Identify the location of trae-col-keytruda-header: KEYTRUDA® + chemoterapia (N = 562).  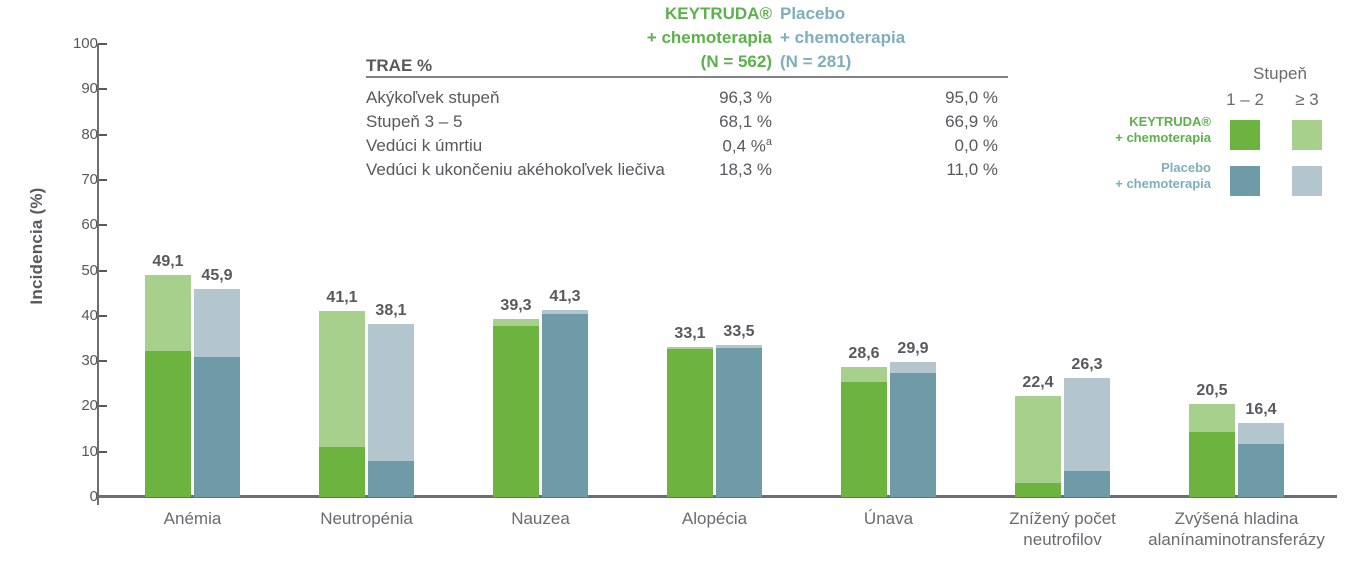
(657, 38).